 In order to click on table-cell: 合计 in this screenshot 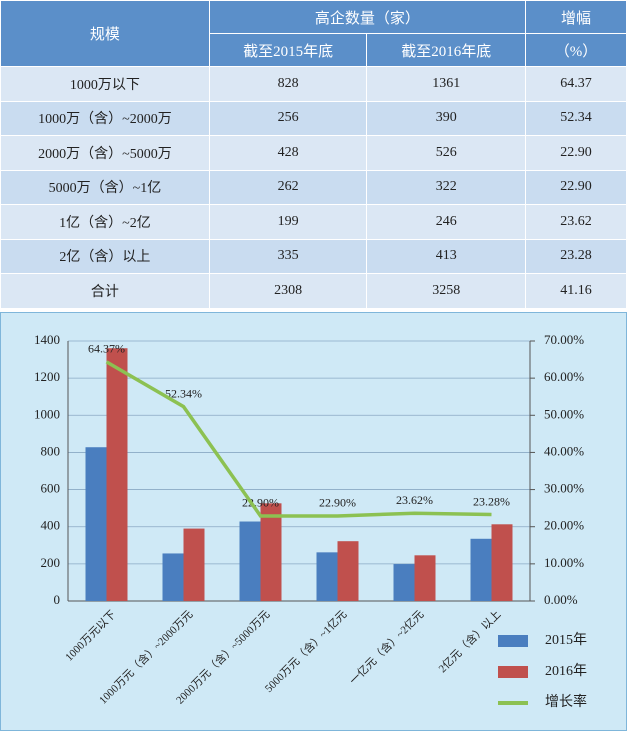, I will do `click(105, 291)`.